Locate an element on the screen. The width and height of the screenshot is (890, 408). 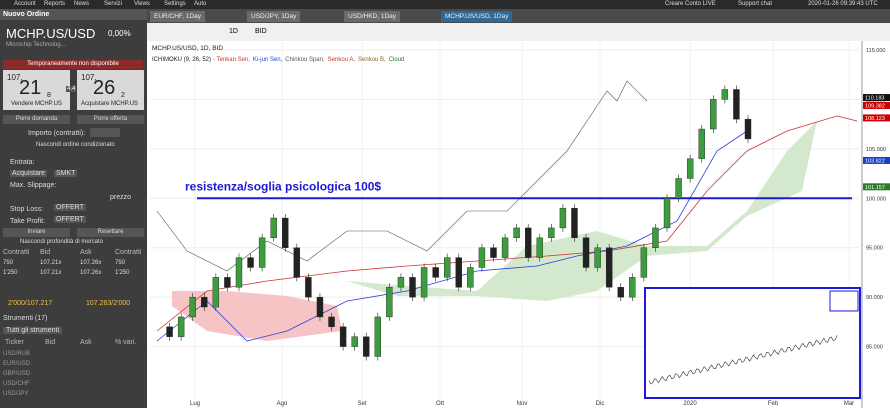
instruments-filter: Tutti gli strumenti is located at coordinates (33, 330).